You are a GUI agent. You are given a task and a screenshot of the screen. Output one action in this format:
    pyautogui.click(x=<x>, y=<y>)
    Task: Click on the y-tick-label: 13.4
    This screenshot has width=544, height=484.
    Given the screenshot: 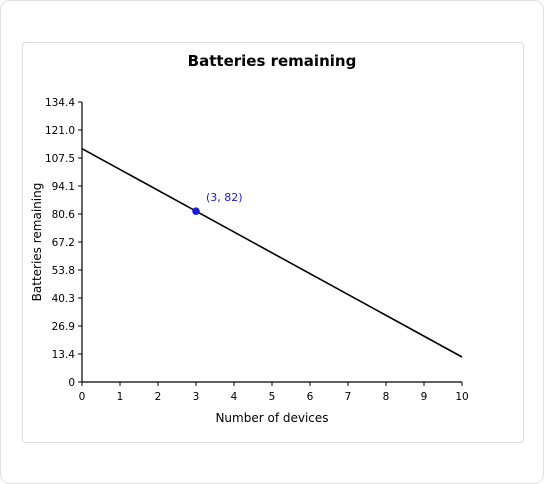 What is the action you would take?
    pyautogui.click(x=64, y=355)
    